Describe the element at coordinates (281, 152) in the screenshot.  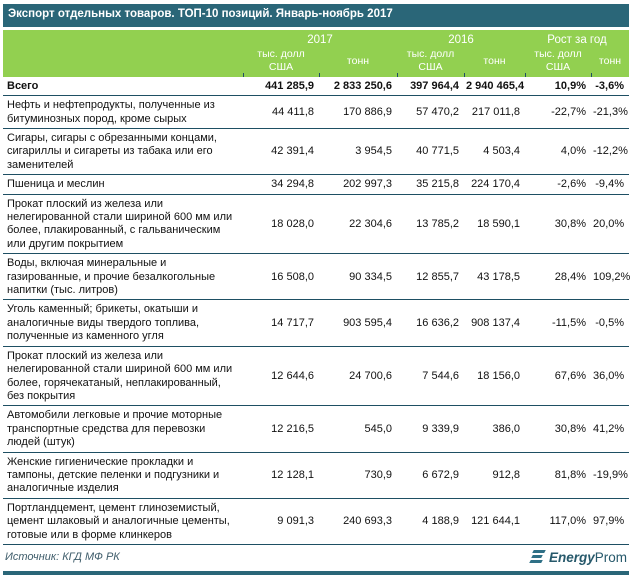
I see `table-cell: 42 391,4` at that location.